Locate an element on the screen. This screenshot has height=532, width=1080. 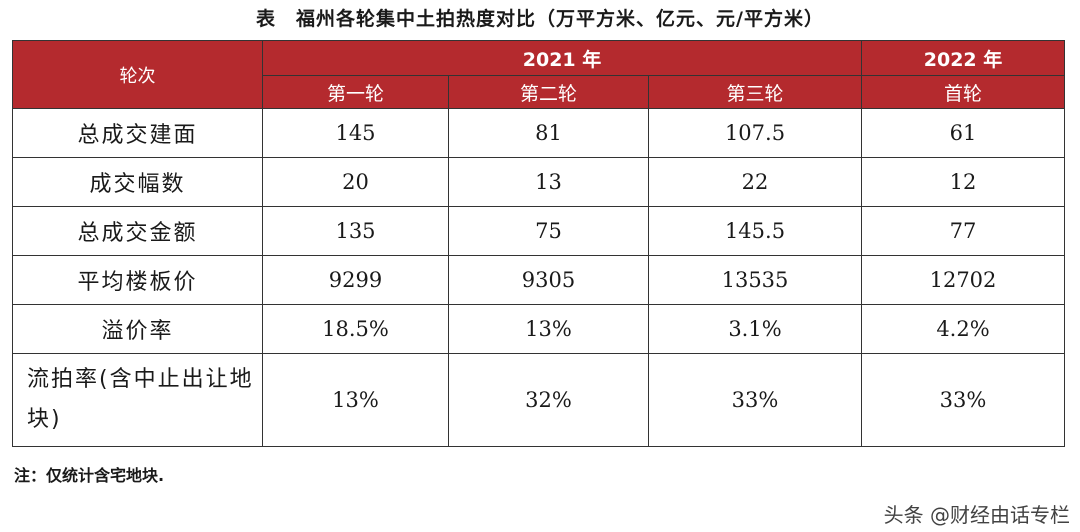
table-cell: 75 is located at coordinates (548, 231).